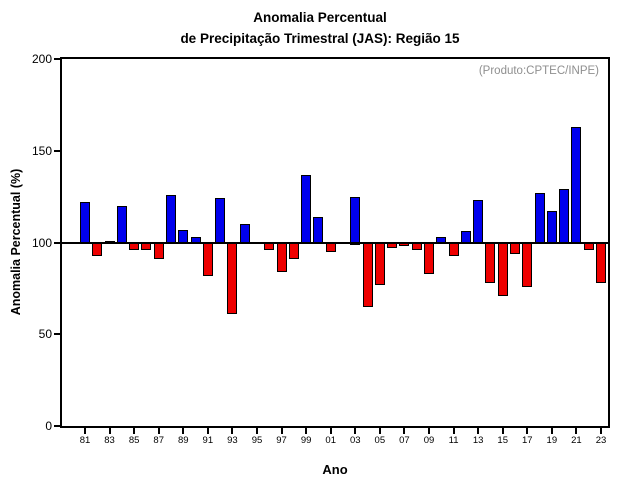 The image size is (640, 500). What do you see at coordinates (601, 440) in the screenshot?
I see `x-tick-label: 23` at bounding box center [601, 440].